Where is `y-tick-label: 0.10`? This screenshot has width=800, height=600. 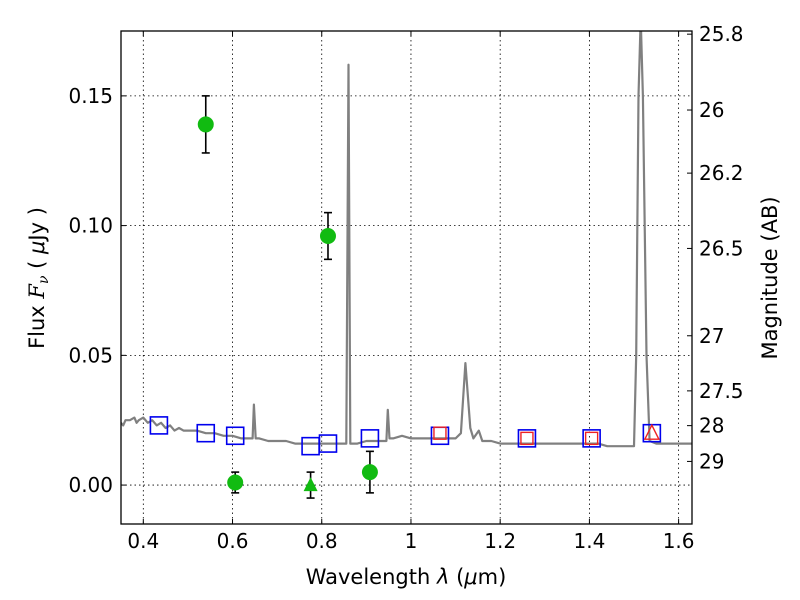 y-tick-label: 0.10 is located at coordinates (90, 226).